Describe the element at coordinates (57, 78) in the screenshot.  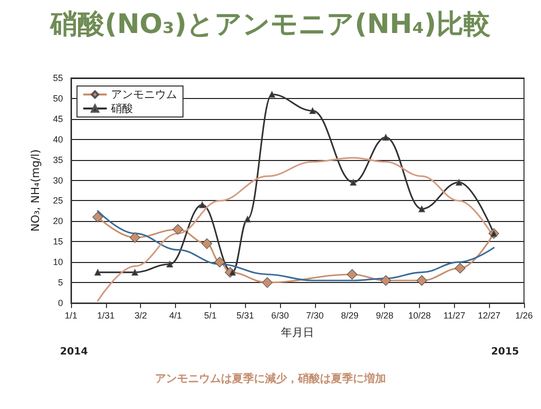
I see `y-tick-label: 55` at that location.